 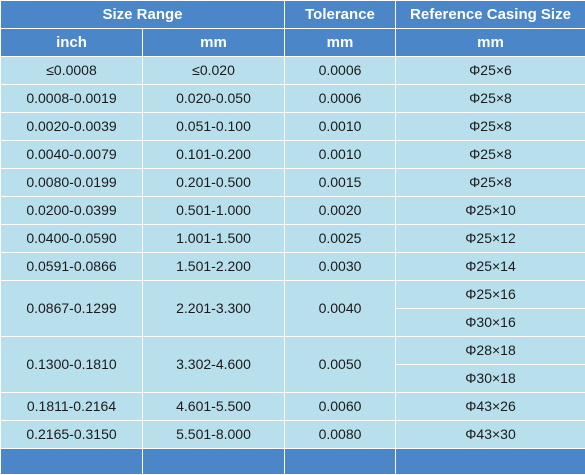 I want to click on inch-range-cell: 0.2165-0.3150, so click(x=71, y=434).